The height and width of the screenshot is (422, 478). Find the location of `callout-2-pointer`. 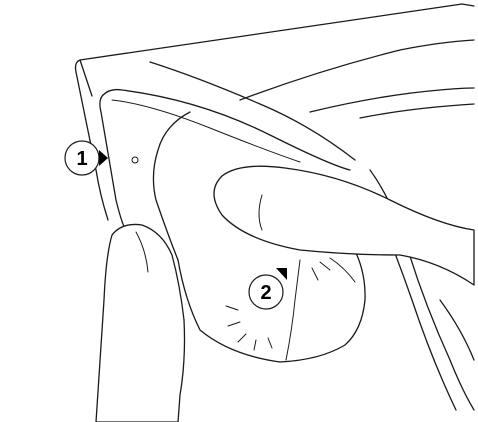

callout-2-pointer is located at coordinates (281, 274).